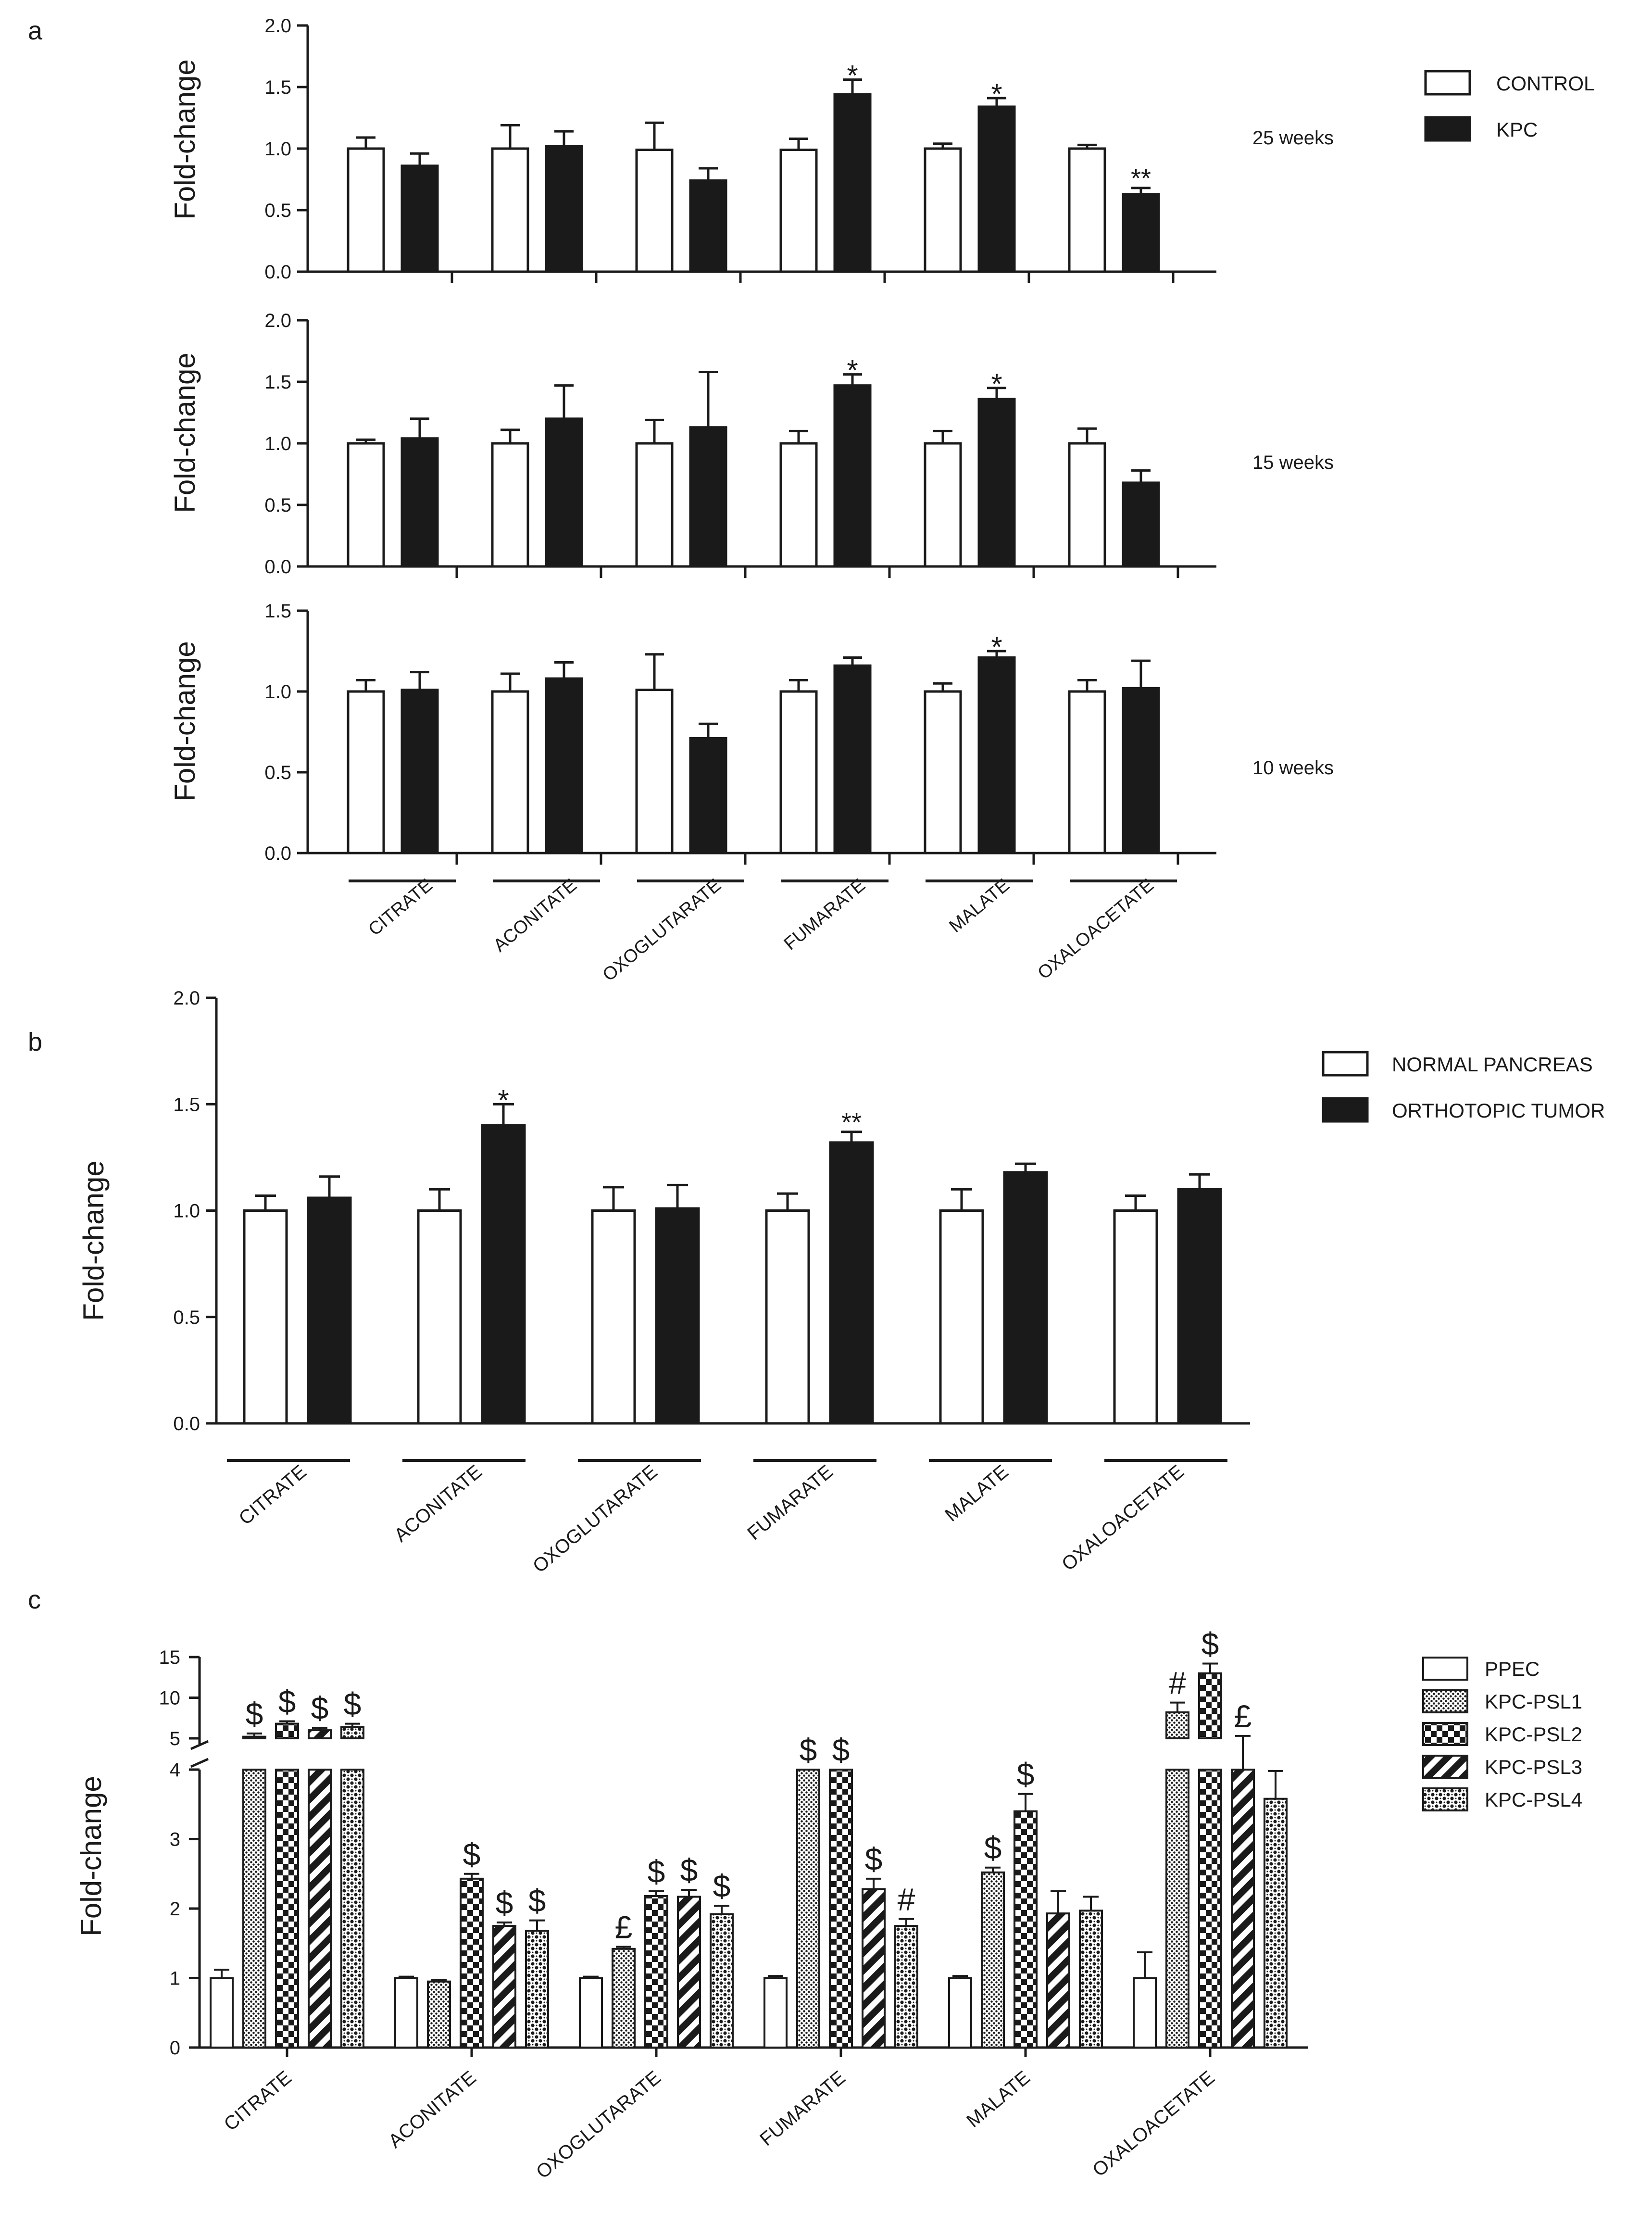 The height and width of the screenshot is (2237, 1652). I want to click on legend-a: CONTROL KPC, so click(1509, 106).